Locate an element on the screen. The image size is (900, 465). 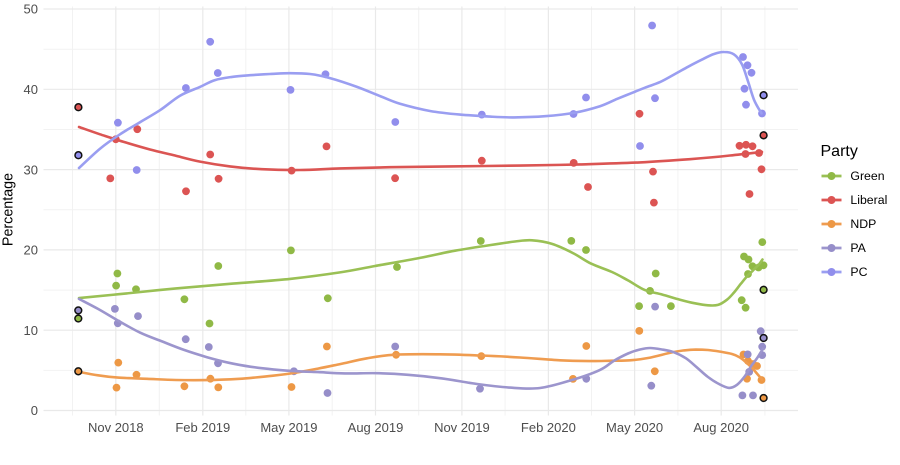
svg-text: 40 is located at coordinates (31, 89).